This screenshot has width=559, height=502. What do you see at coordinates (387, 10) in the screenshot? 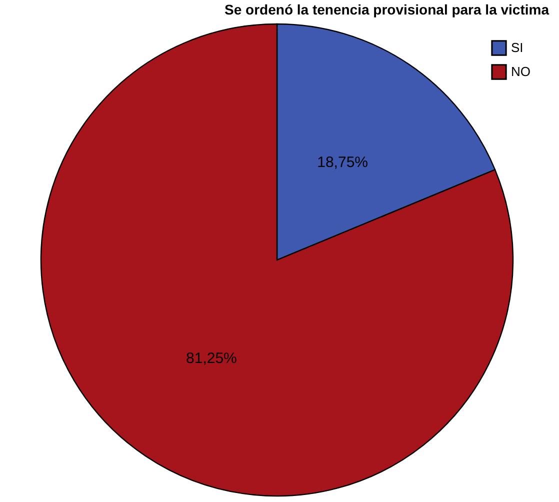
I see `chart-title: Se ordenó la tenencia provisional para la victima` at bounding box center [387, 10].